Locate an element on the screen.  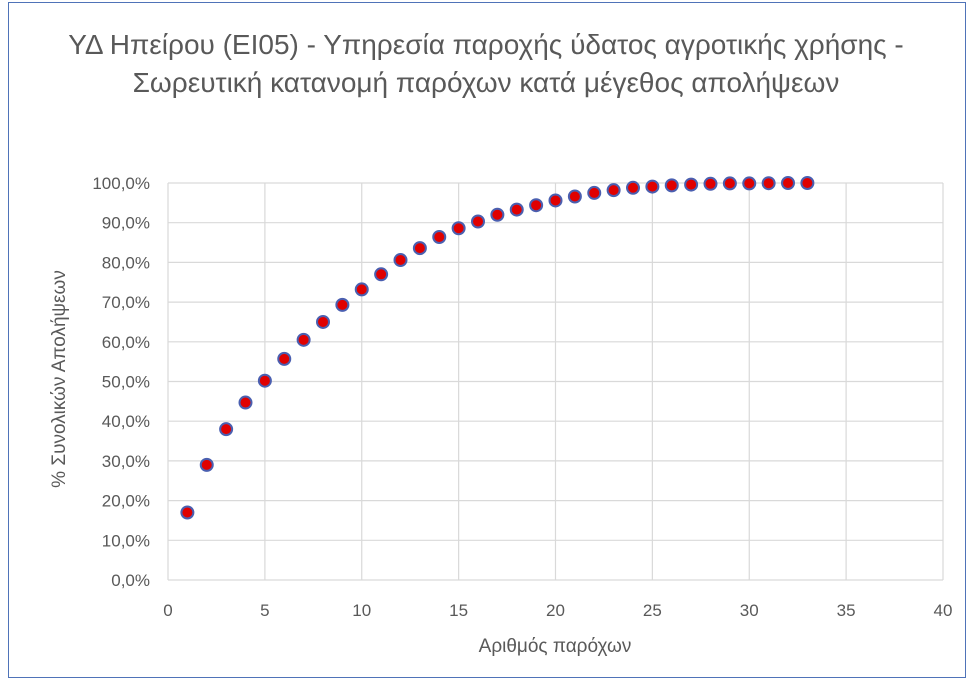
y-tick-label: 30,0% is located at coordinates (126, 461).